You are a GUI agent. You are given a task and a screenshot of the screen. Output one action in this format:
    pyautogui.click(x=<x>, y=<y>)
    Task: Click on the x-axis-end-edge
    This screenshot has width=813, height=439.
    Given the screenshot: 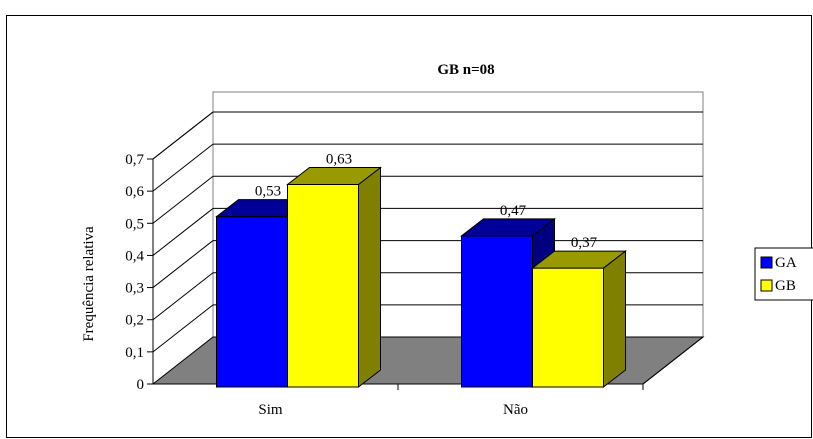 What is the action you would take?
    pyautogui.click(x=673, y=360)
    